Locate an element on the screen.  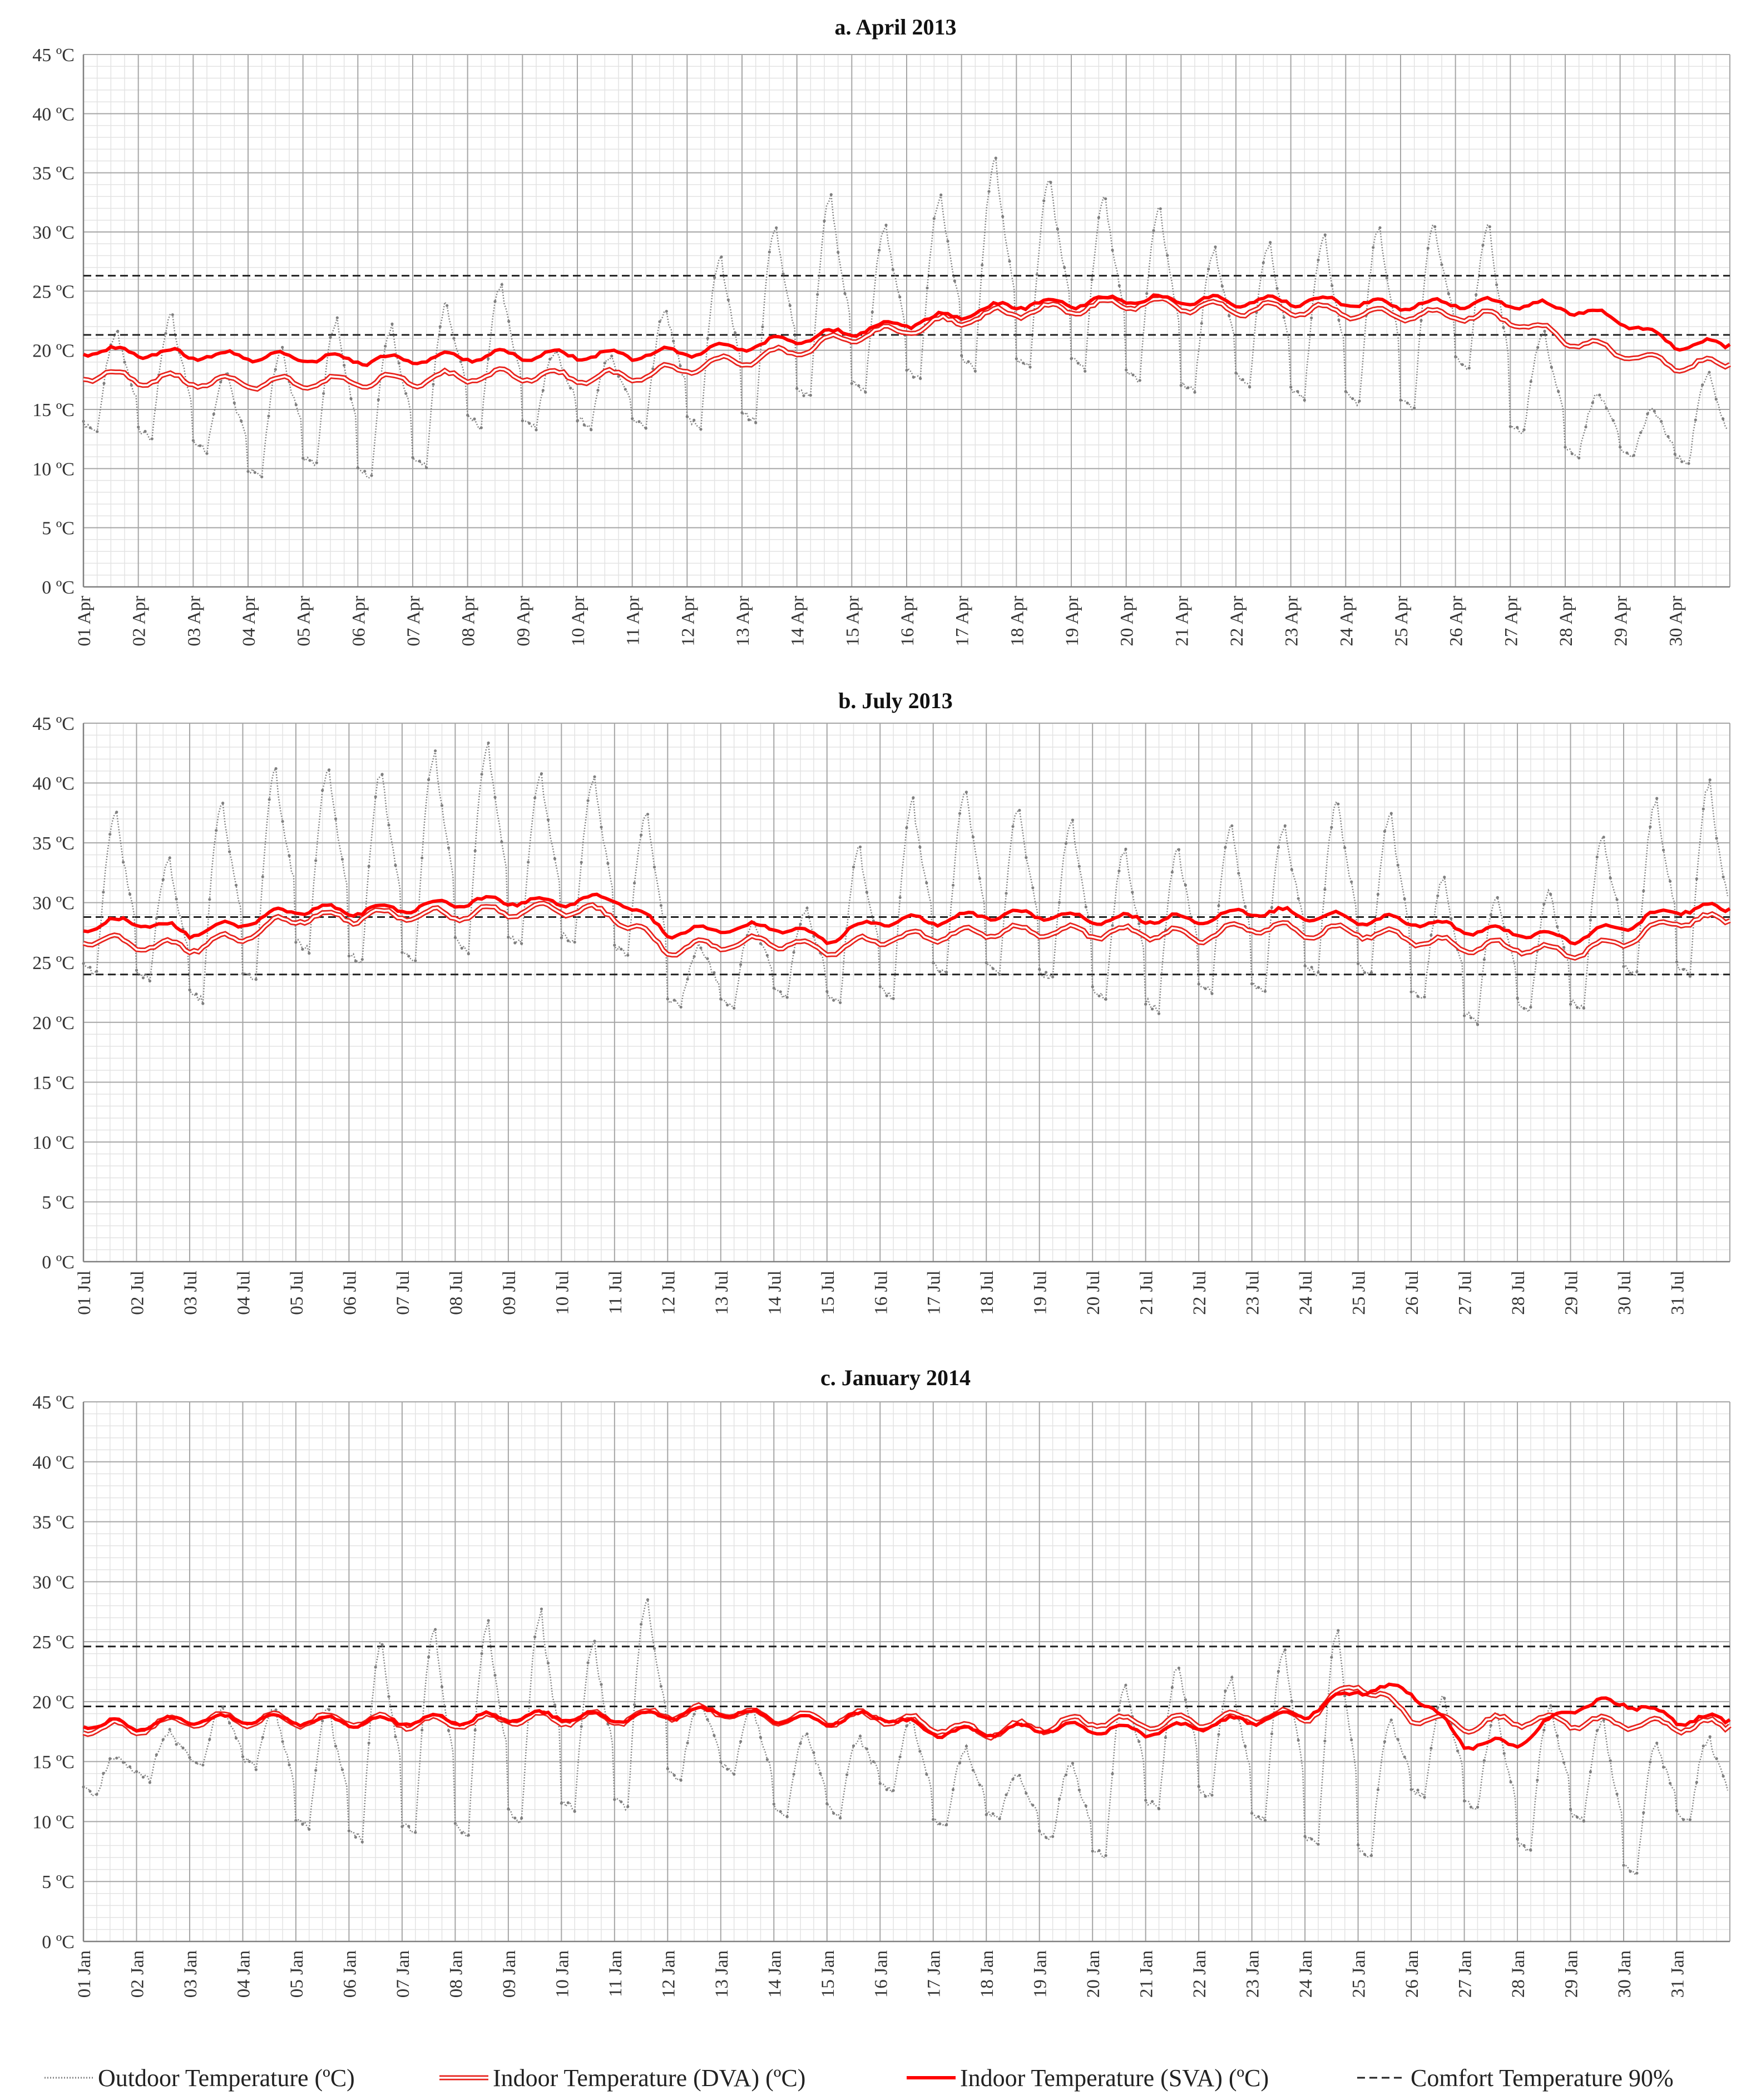
x-tick-label: 17 Jan is located at coordinates (934, 1974).